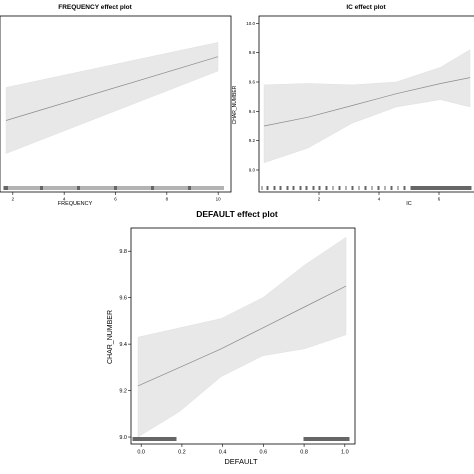 The image size is (474, 474). Describe the element at coordinates (409, 204) in the screenshot. I see `ic-xlabel: IC` at that location.